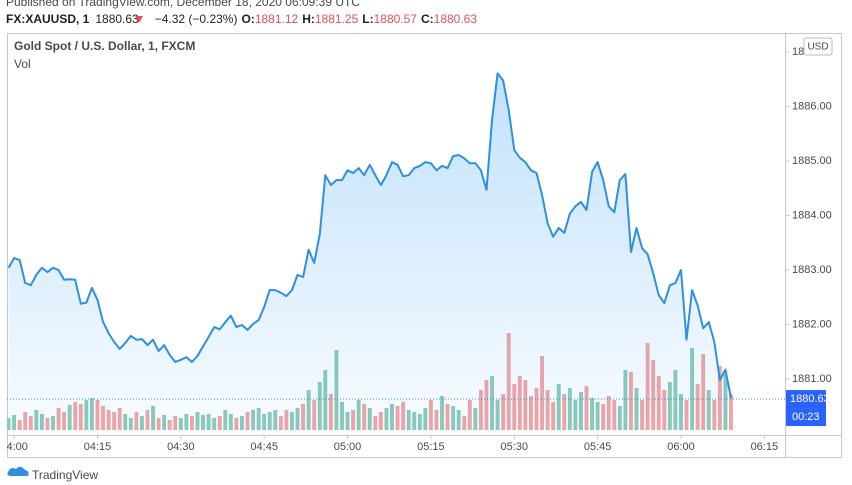 This screenshot has height=485, width=852. I want to click on last: 1880.63, so click(117, 19).